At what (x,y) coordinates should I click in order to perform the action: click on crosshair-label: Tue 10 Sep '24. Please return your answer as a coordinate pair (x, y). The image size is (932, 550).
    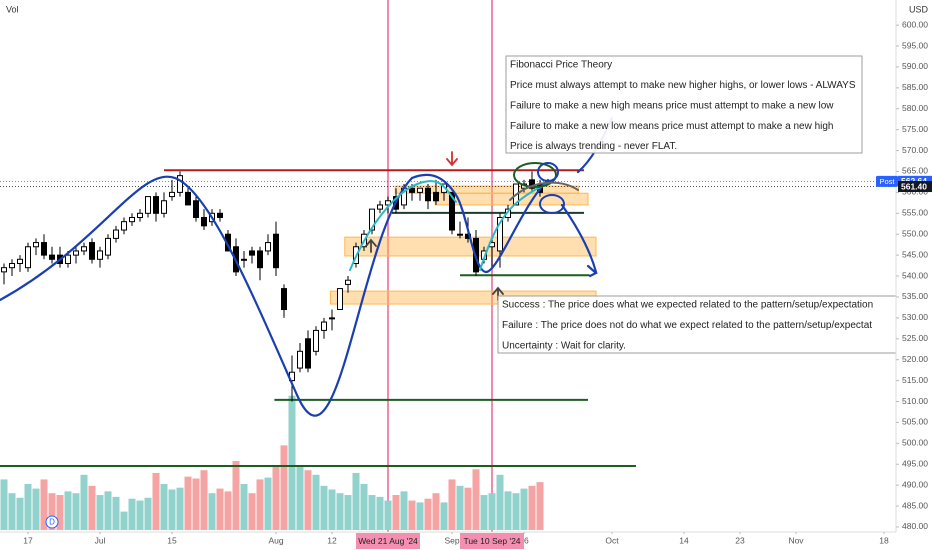
    Looking at the image, I should click on (491, 541).